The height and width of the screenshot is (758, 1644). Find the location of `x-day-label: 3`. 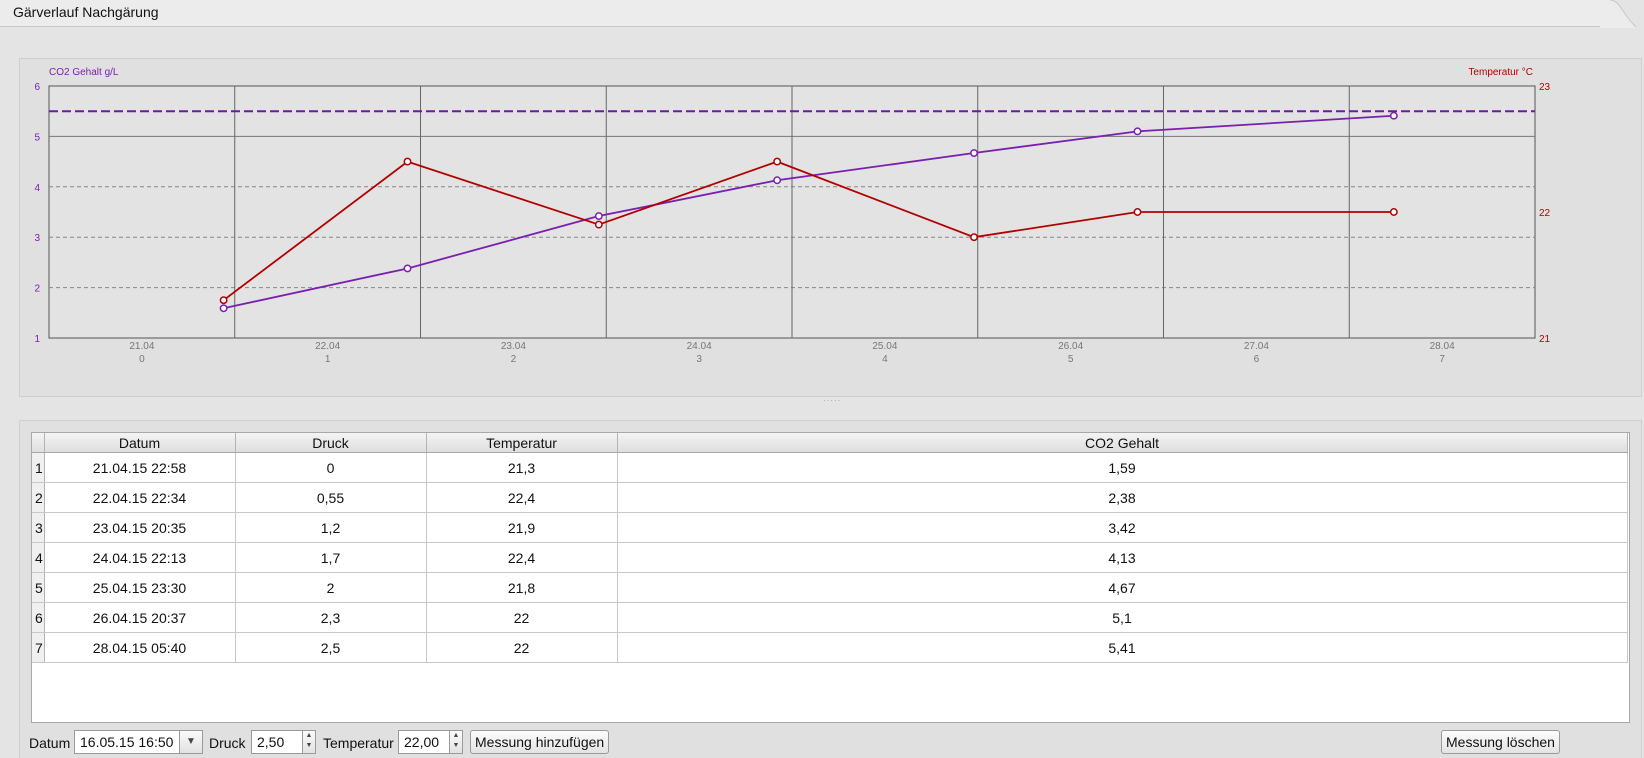

x-day-label: 3 is located at coordinates (699, 359).